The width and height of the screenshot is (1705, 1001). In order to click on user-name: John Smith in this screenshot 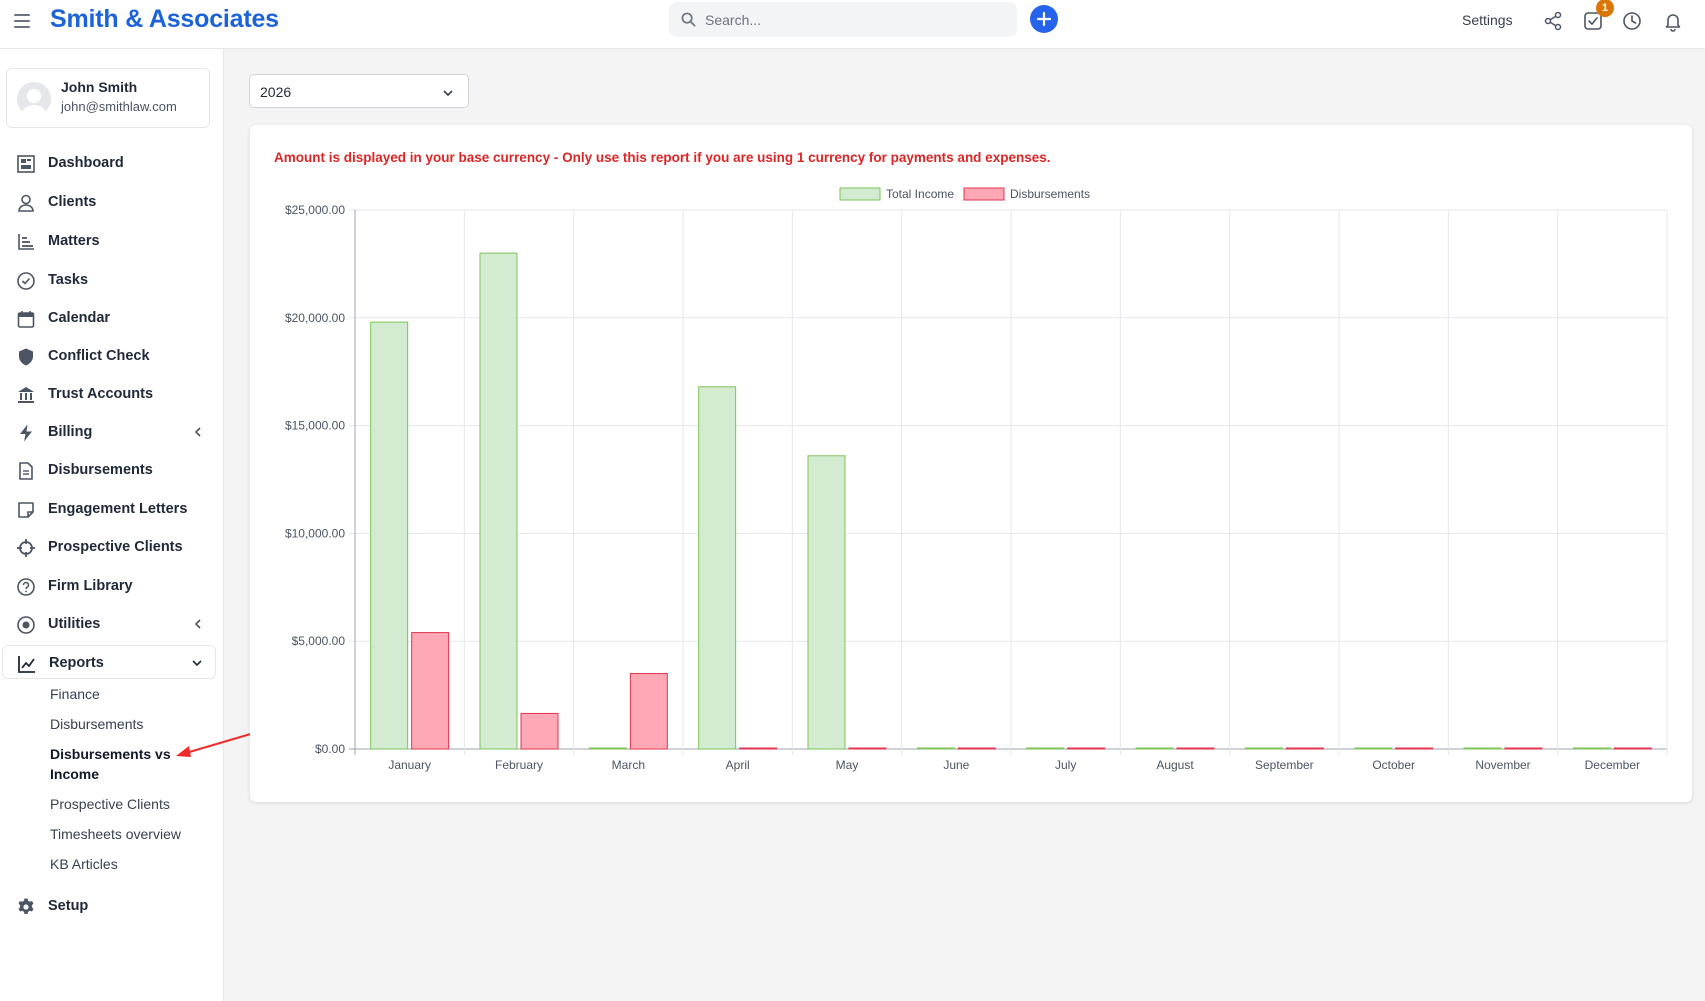, I will do `click(99, 87)`.